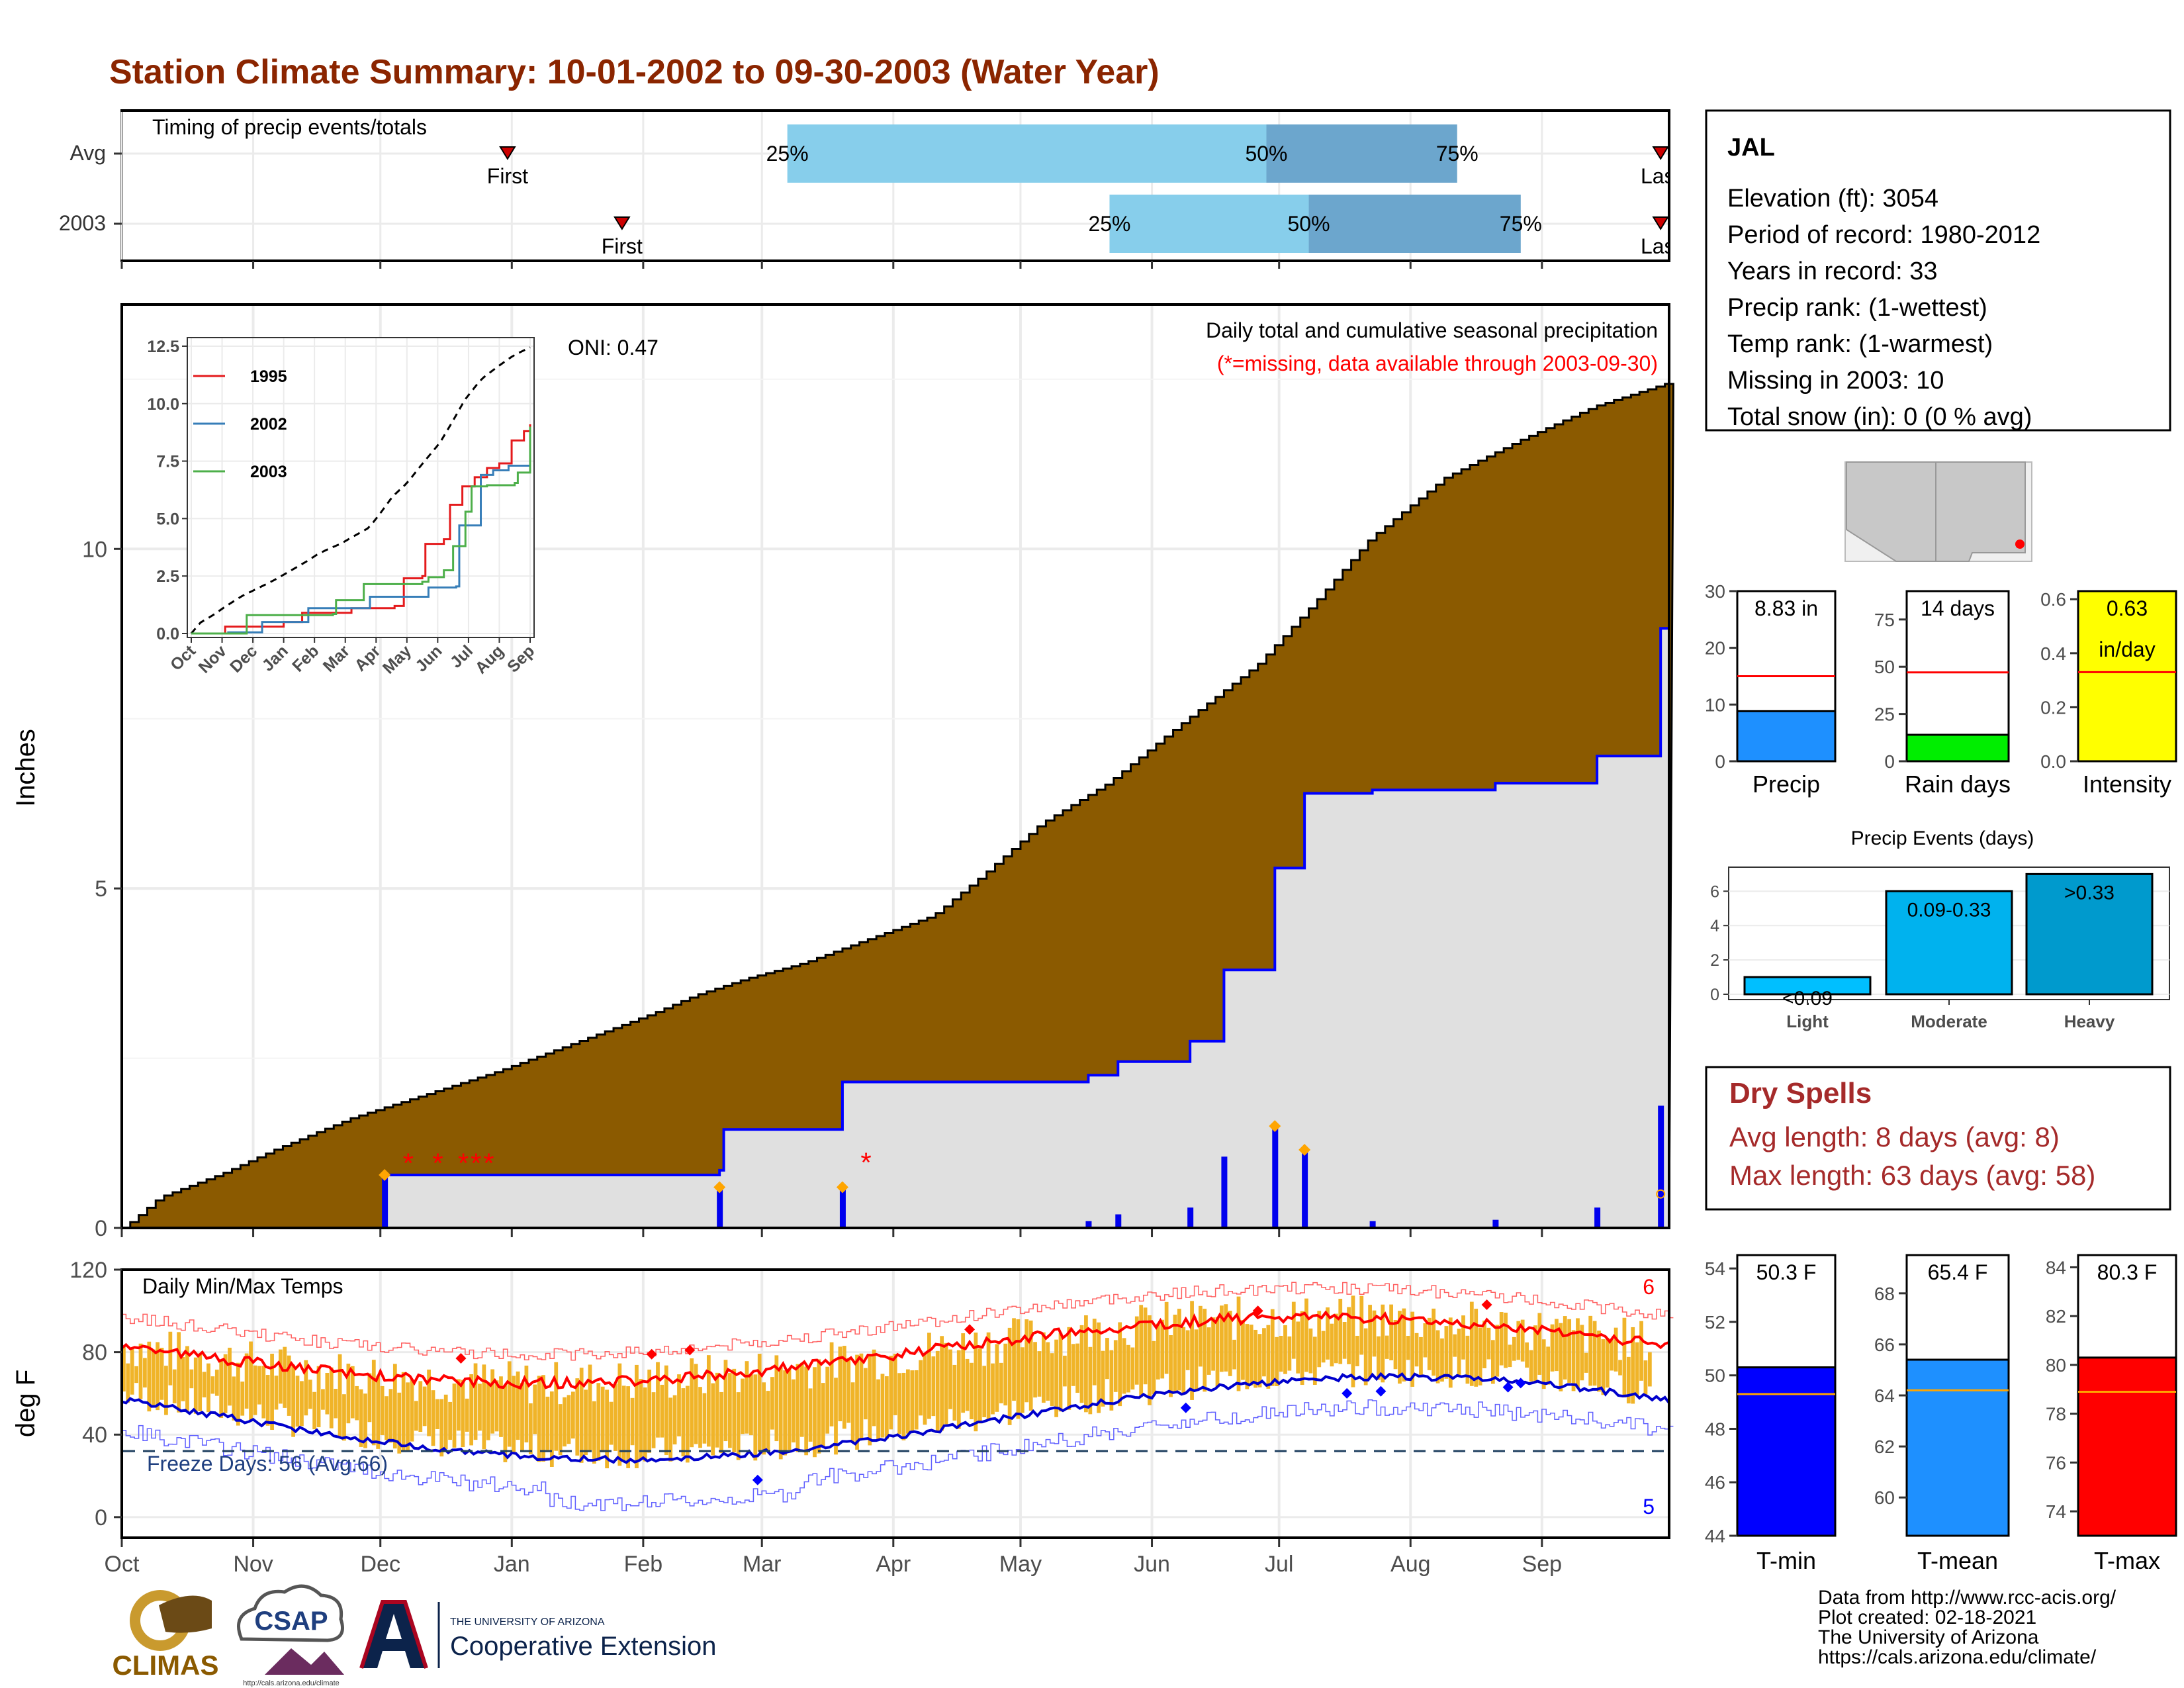  What do you see at coordinates (1309, 224) in the screenshot?
I see `timing-percent-label: 50%` at bounding box center [1309, 224].